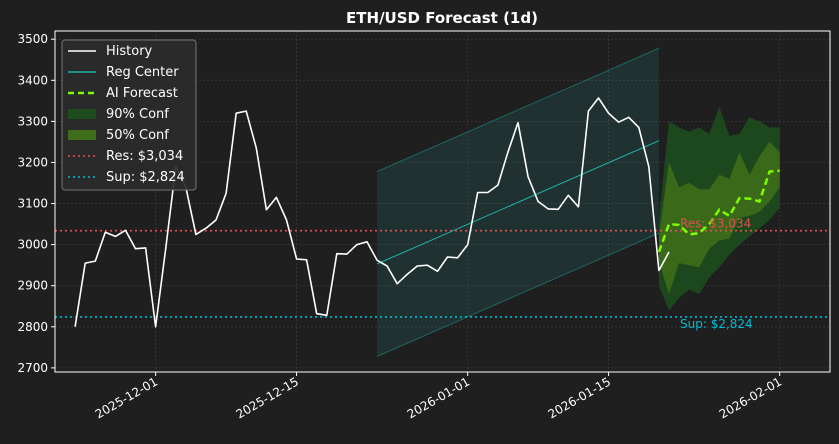 The image size is (839, 444). I want to click on legend-box, so click(129, 115).